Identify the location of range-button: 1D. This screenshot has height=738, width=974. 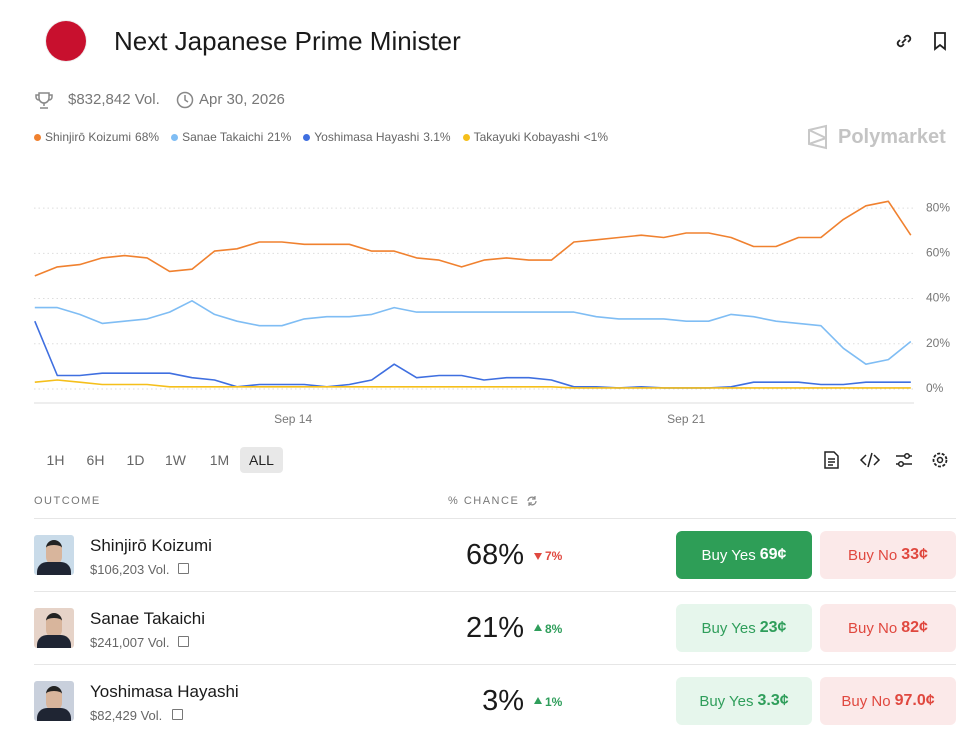
(135, 460).